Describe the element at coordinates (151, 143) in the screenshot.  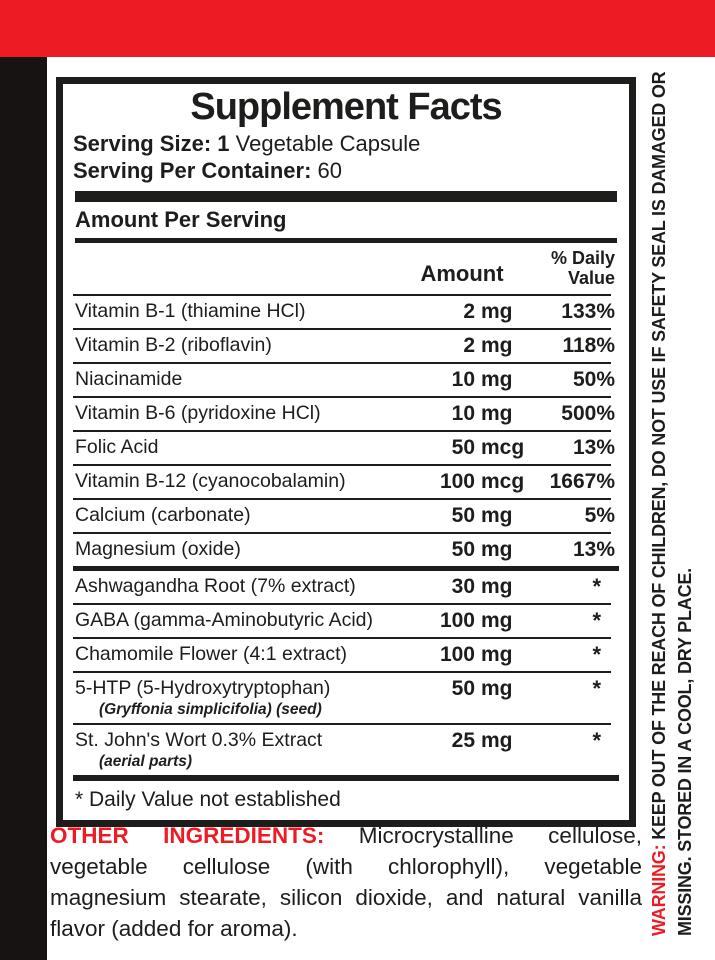
I see `serving-size-label: Serving Size: 1` at that location.